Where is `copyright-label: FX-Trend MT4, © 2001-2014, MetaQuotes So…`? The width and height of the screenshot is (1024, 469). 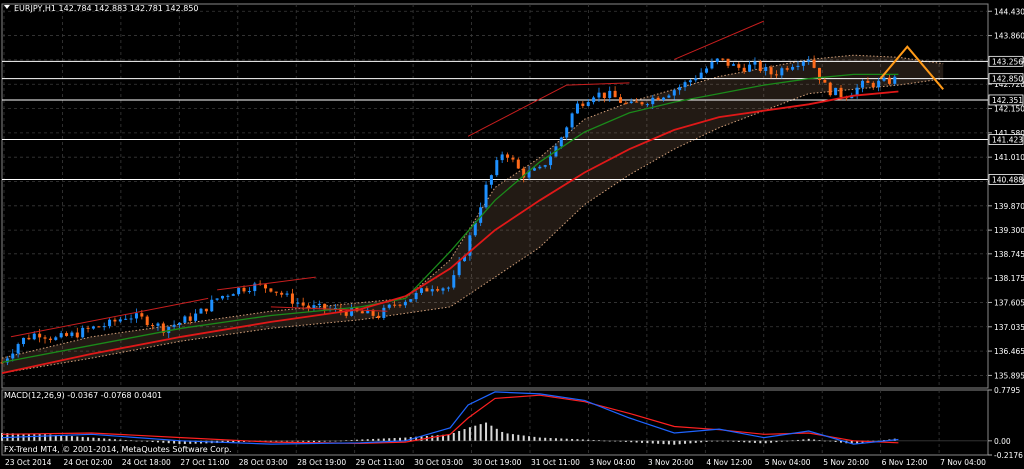 copyright-label: FX-Trend MT4, © 2001-2014, MetaQuotes So… is located at coordinates (118, 449).